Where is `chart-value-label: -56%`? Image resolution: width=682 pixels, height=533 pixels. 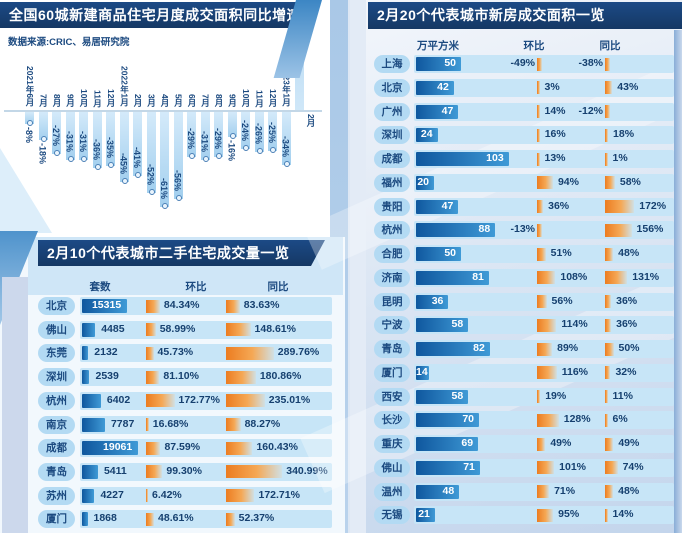
chart-value-label: -56% is located at coordinates (177, 181).